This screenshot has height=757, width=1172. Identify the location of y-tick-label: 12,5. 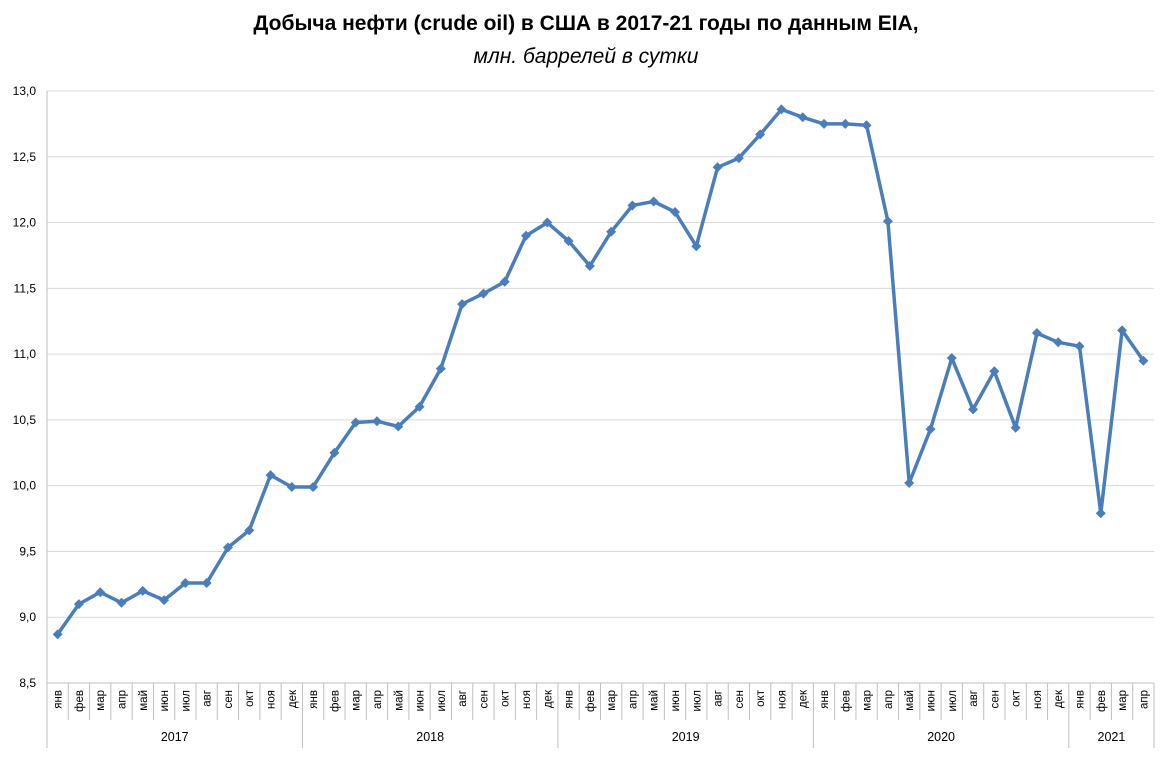
(25, 157).